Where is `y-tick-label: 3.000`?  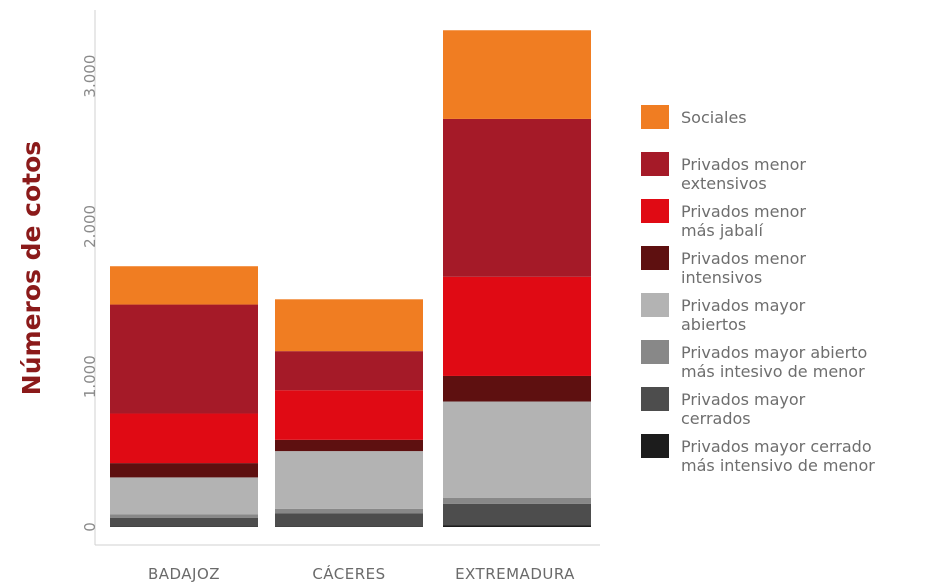 y-tick-label: 3.000 is located at coordinates (90, 76).